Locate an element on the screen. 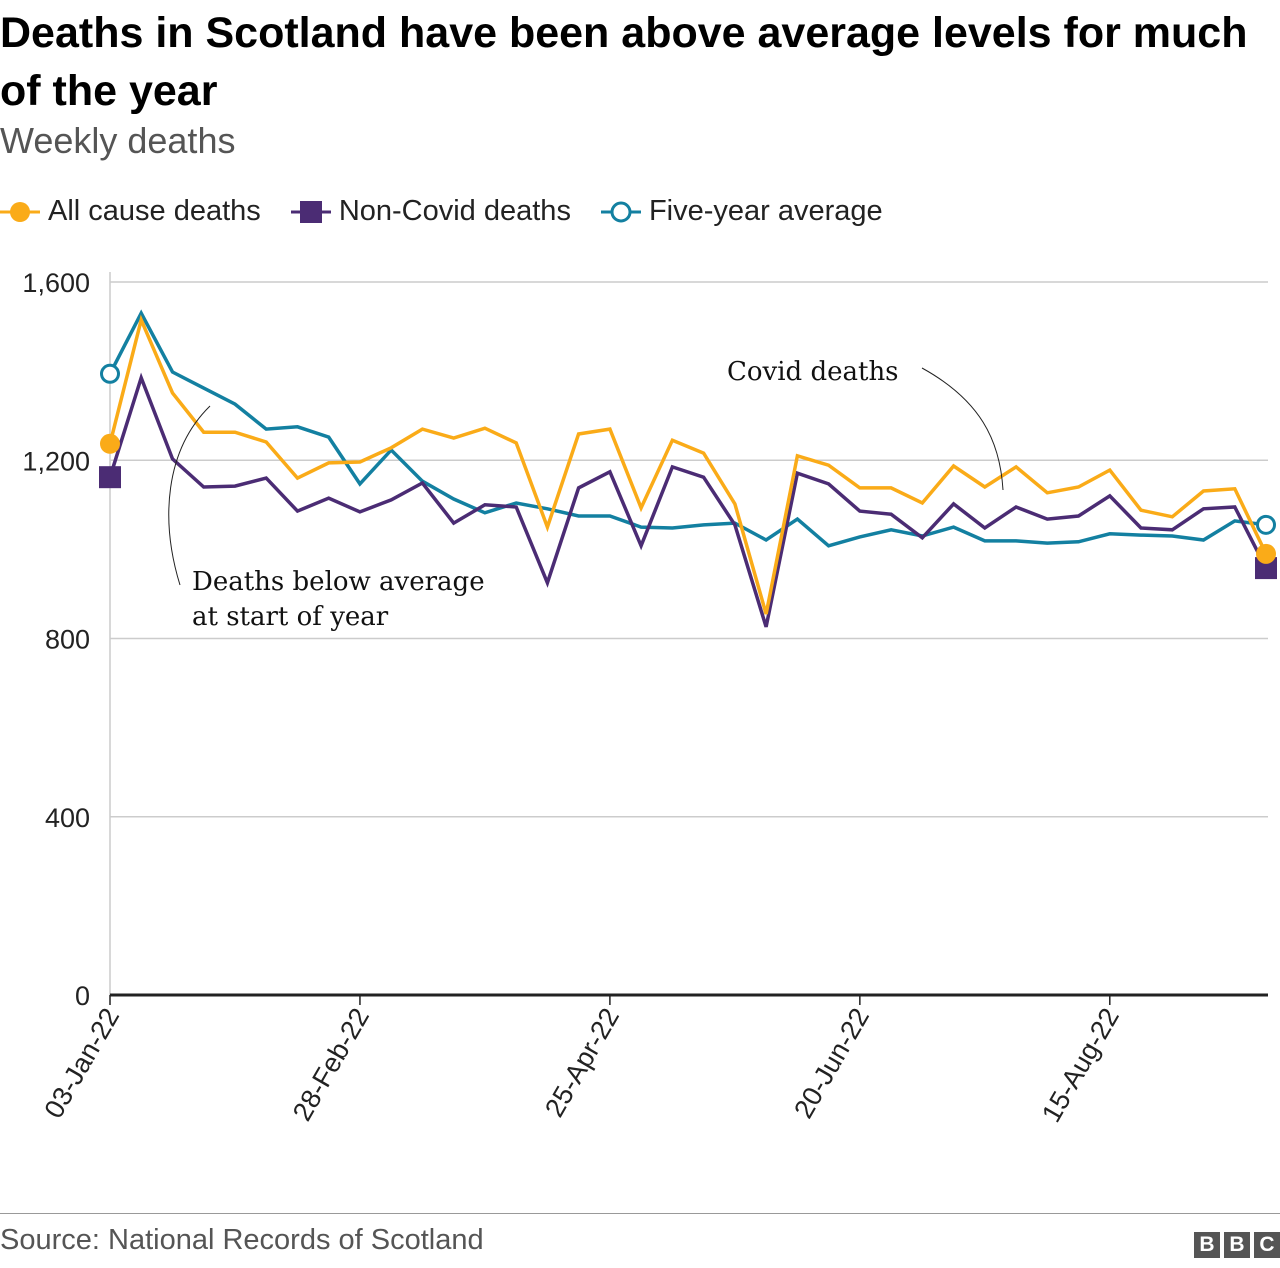 The image size is (1280, 1268). annotation-below-average-line1: Deaths below average is located at coordinates (338, 582).